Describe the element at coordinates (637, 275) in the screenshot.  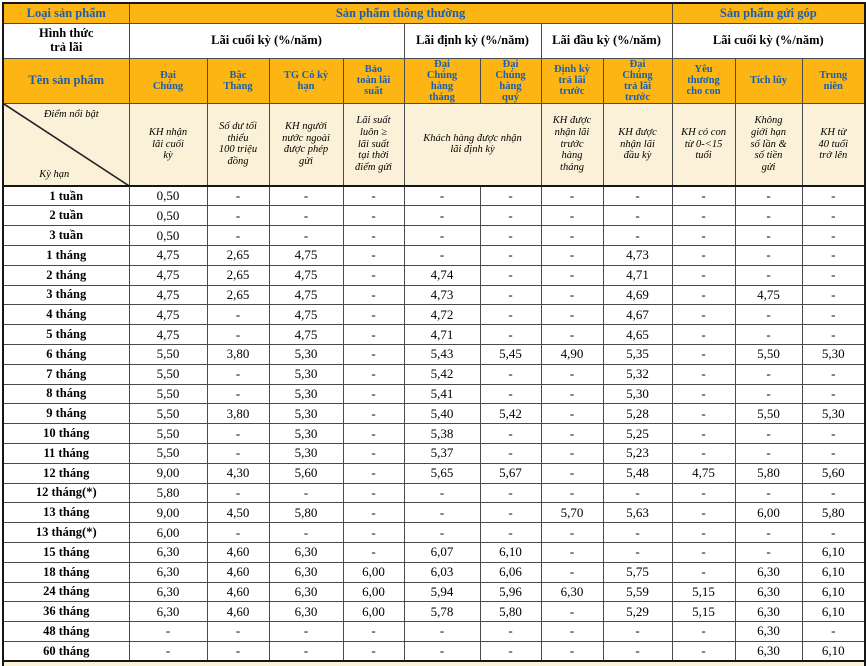
I see `rate-cell: 4,71` at that location.